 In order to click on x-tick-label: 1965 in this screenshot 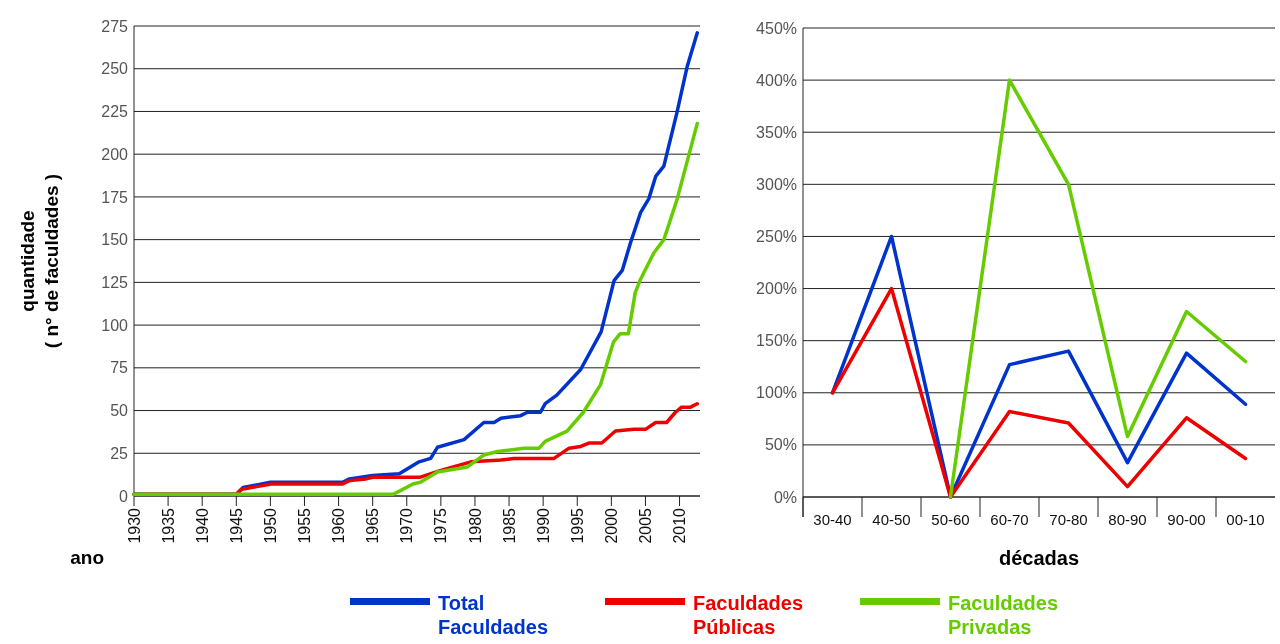, I will do `click(373, 525)`.